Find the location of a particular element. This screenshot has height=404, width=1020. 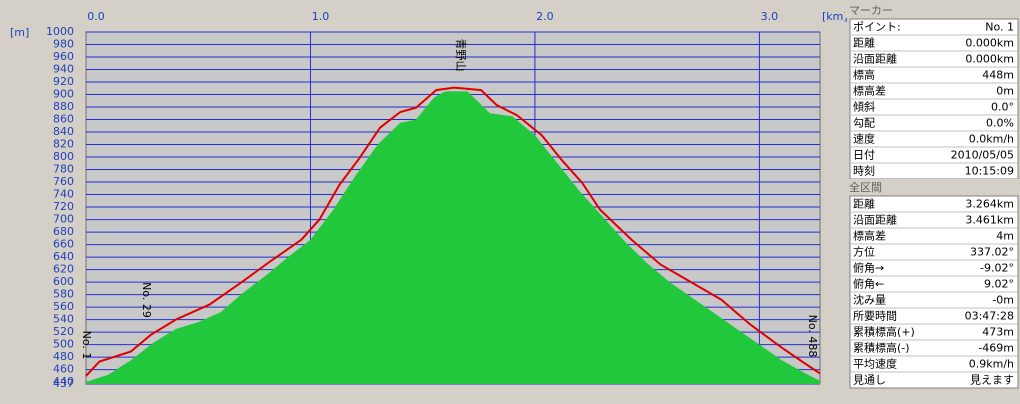

row-value: 3.461km is located at coordinates (989, 220).